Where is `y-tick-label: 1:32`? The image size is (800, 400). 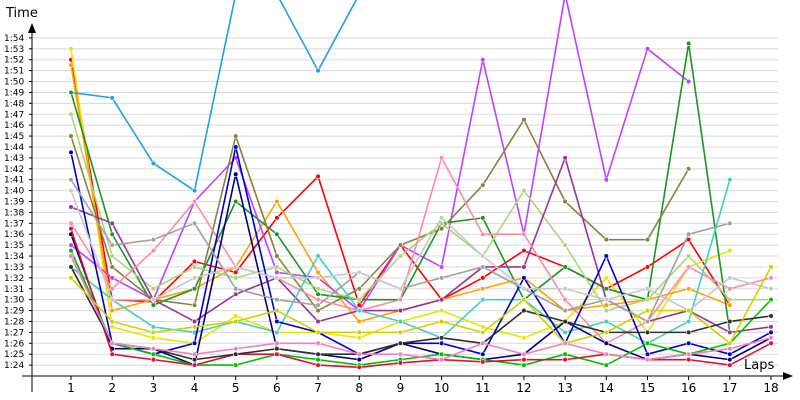
y-tick-label: 1:32 is located at coordinates (14, 279).